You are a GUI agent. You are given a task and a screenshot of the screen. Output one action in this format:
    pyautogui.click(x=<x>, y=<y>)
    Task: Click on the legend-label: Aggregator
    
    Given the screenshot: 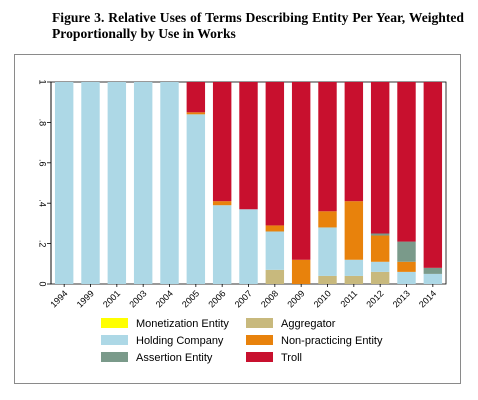 What is the action you would take?
    pyautogui.click(x=308, y=324)
    